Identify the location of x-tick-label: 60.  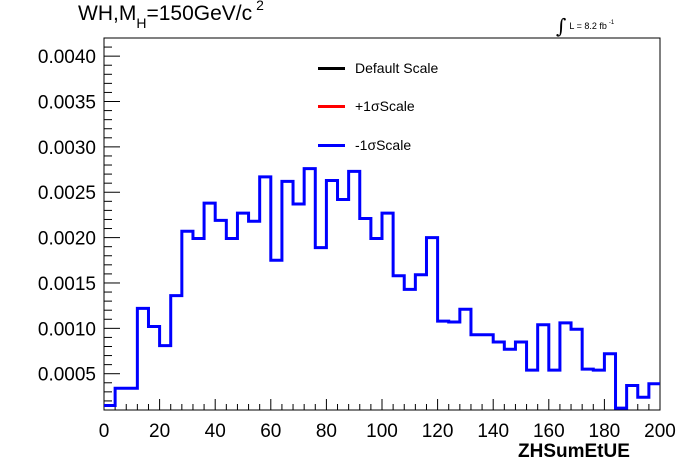
(270, 431).